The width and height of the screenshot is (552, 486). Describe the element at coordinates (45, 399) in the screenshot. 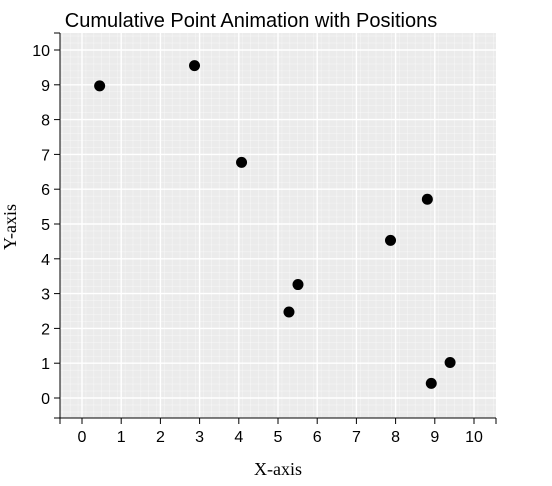

I see `y-tick-label: 0` at that location.